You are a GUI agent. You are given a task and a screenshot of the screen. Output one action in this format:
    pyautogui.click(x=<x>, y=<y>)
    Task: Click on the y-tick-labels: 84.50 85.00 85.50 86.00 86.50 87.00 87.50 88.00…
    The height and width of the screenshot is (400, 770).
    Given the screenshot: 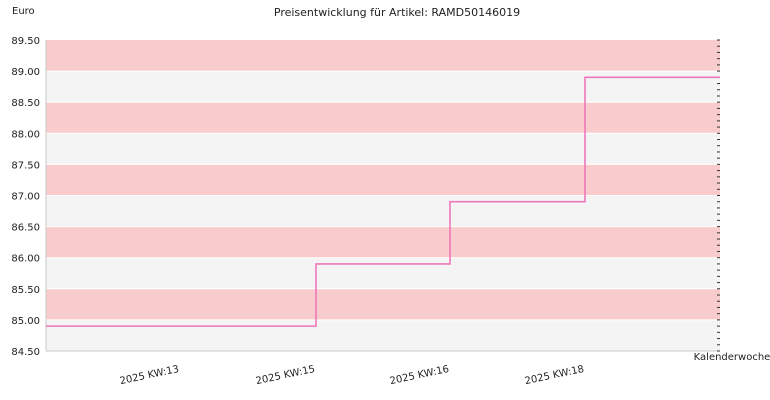 What is the action you would take?
    pyautogui.click(x=25, y=197)
    